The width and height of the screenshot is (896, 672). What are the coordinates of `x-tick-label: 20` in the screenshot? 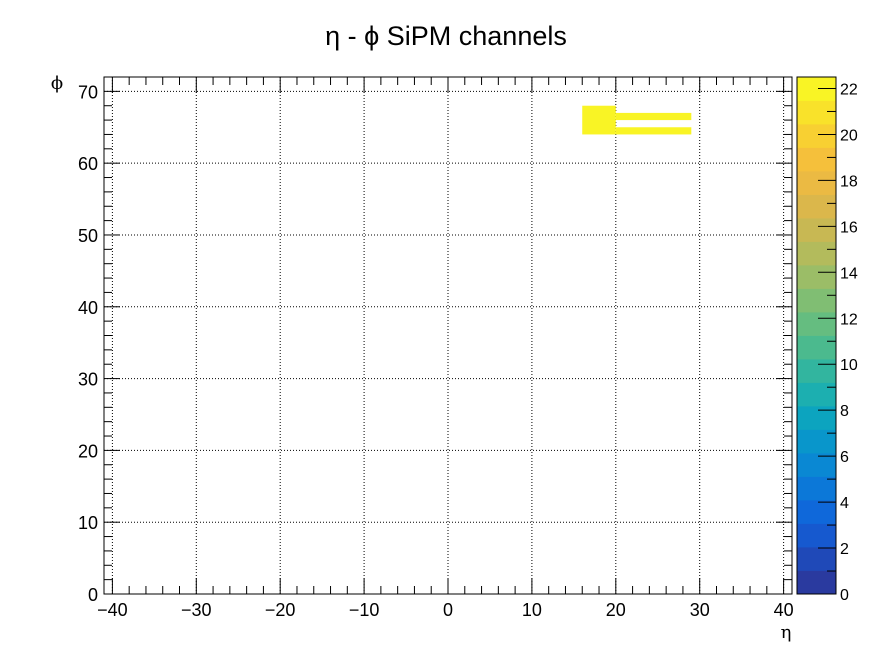 It's located at (616, 610).